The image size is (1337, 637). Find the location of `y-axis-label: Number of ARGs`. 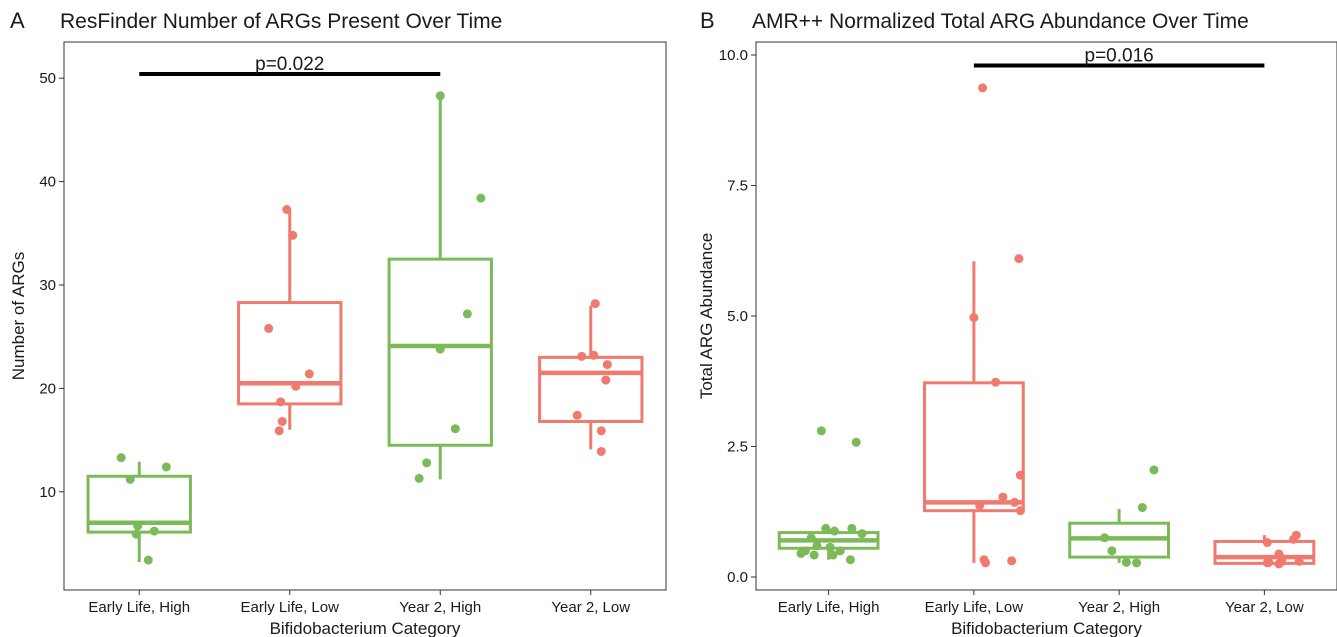

y-axis-label: Number of ARGs is located at coordinates (18, 316).